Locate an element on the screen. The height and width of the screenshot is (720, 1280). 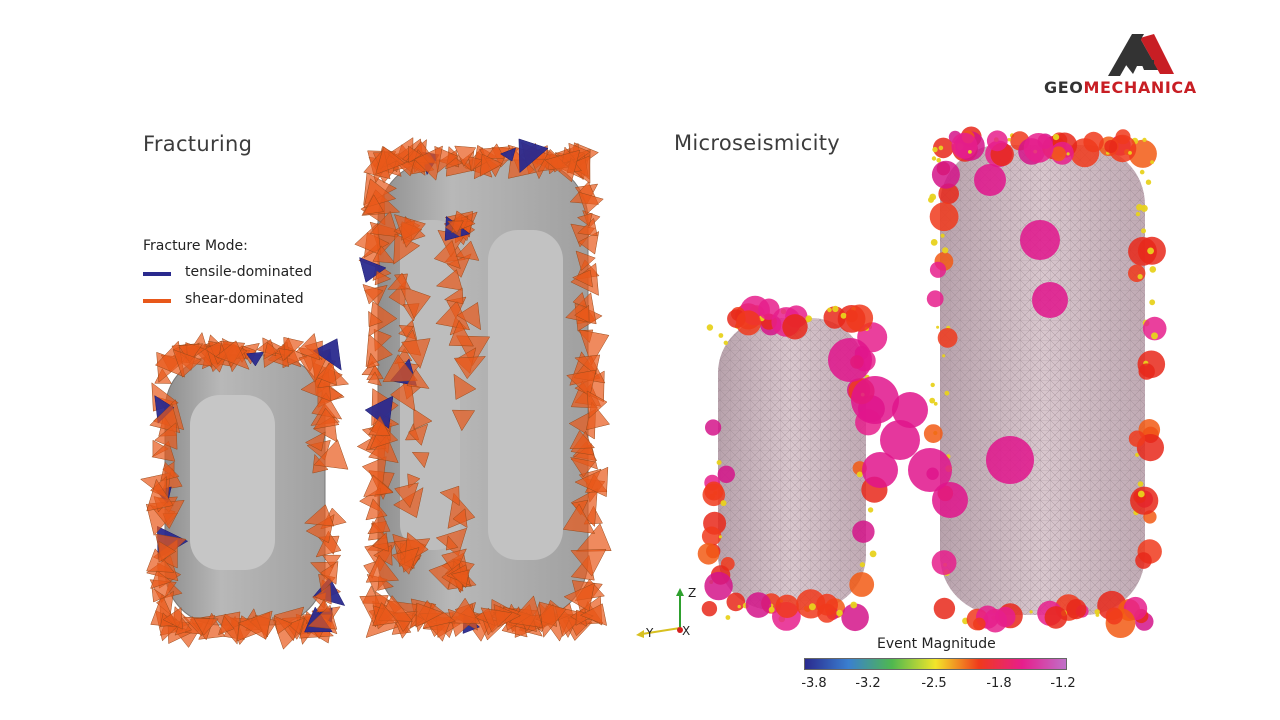
tensile-swatch-icon is located at coordinates (157, 274).